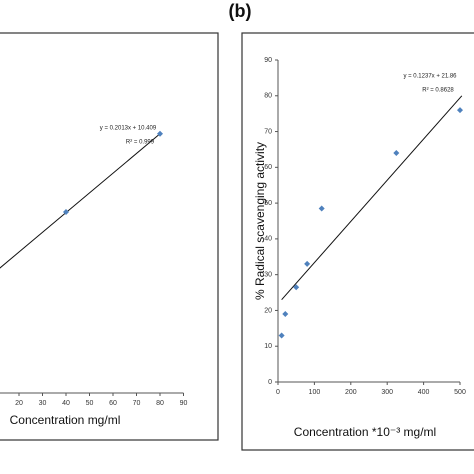 This screenshot has height=474, width=474. What do you see at coordinates (278, 392) in the screenshot?
I see `x-tick-label: 0` at bounding box center [278, 392].